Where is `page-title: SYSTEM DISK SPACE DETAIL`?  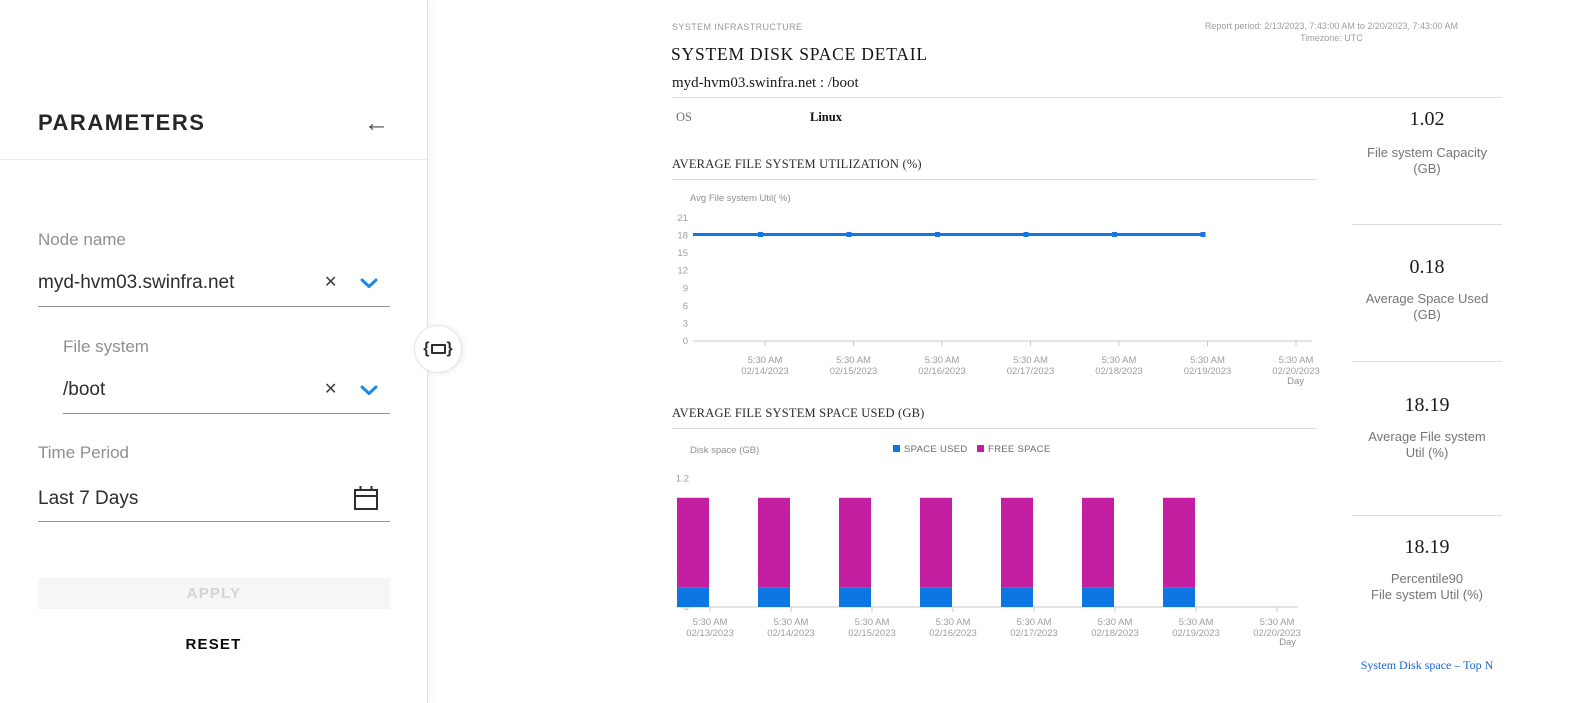 page-title: SYSTEM DISK SPACE DETAIL is located at coordinates (799, 54).